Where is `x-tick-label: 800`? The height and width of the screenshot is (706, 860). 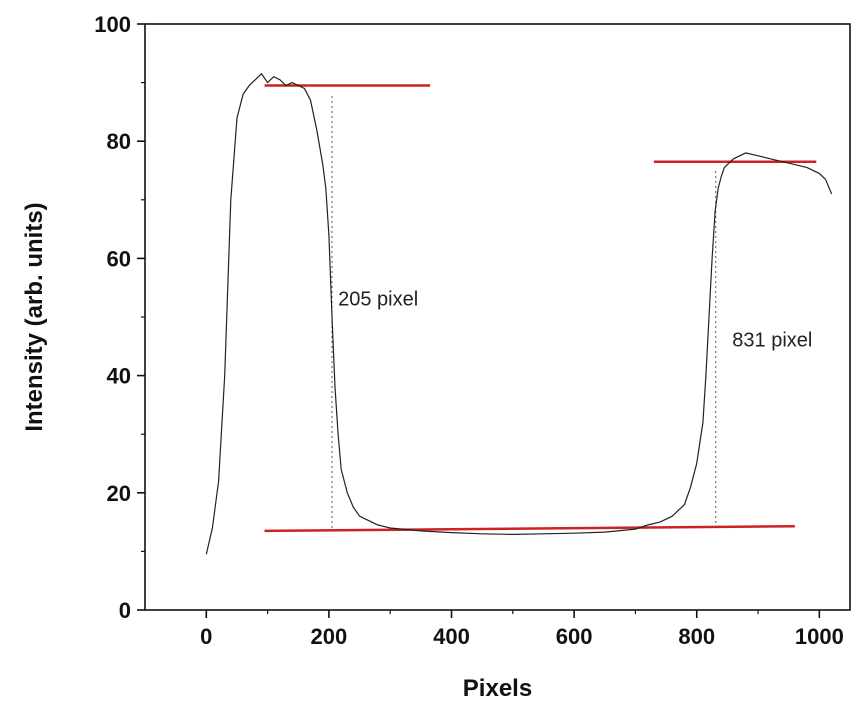
x-tick-label: 800 is located at coordinates (696, 636).